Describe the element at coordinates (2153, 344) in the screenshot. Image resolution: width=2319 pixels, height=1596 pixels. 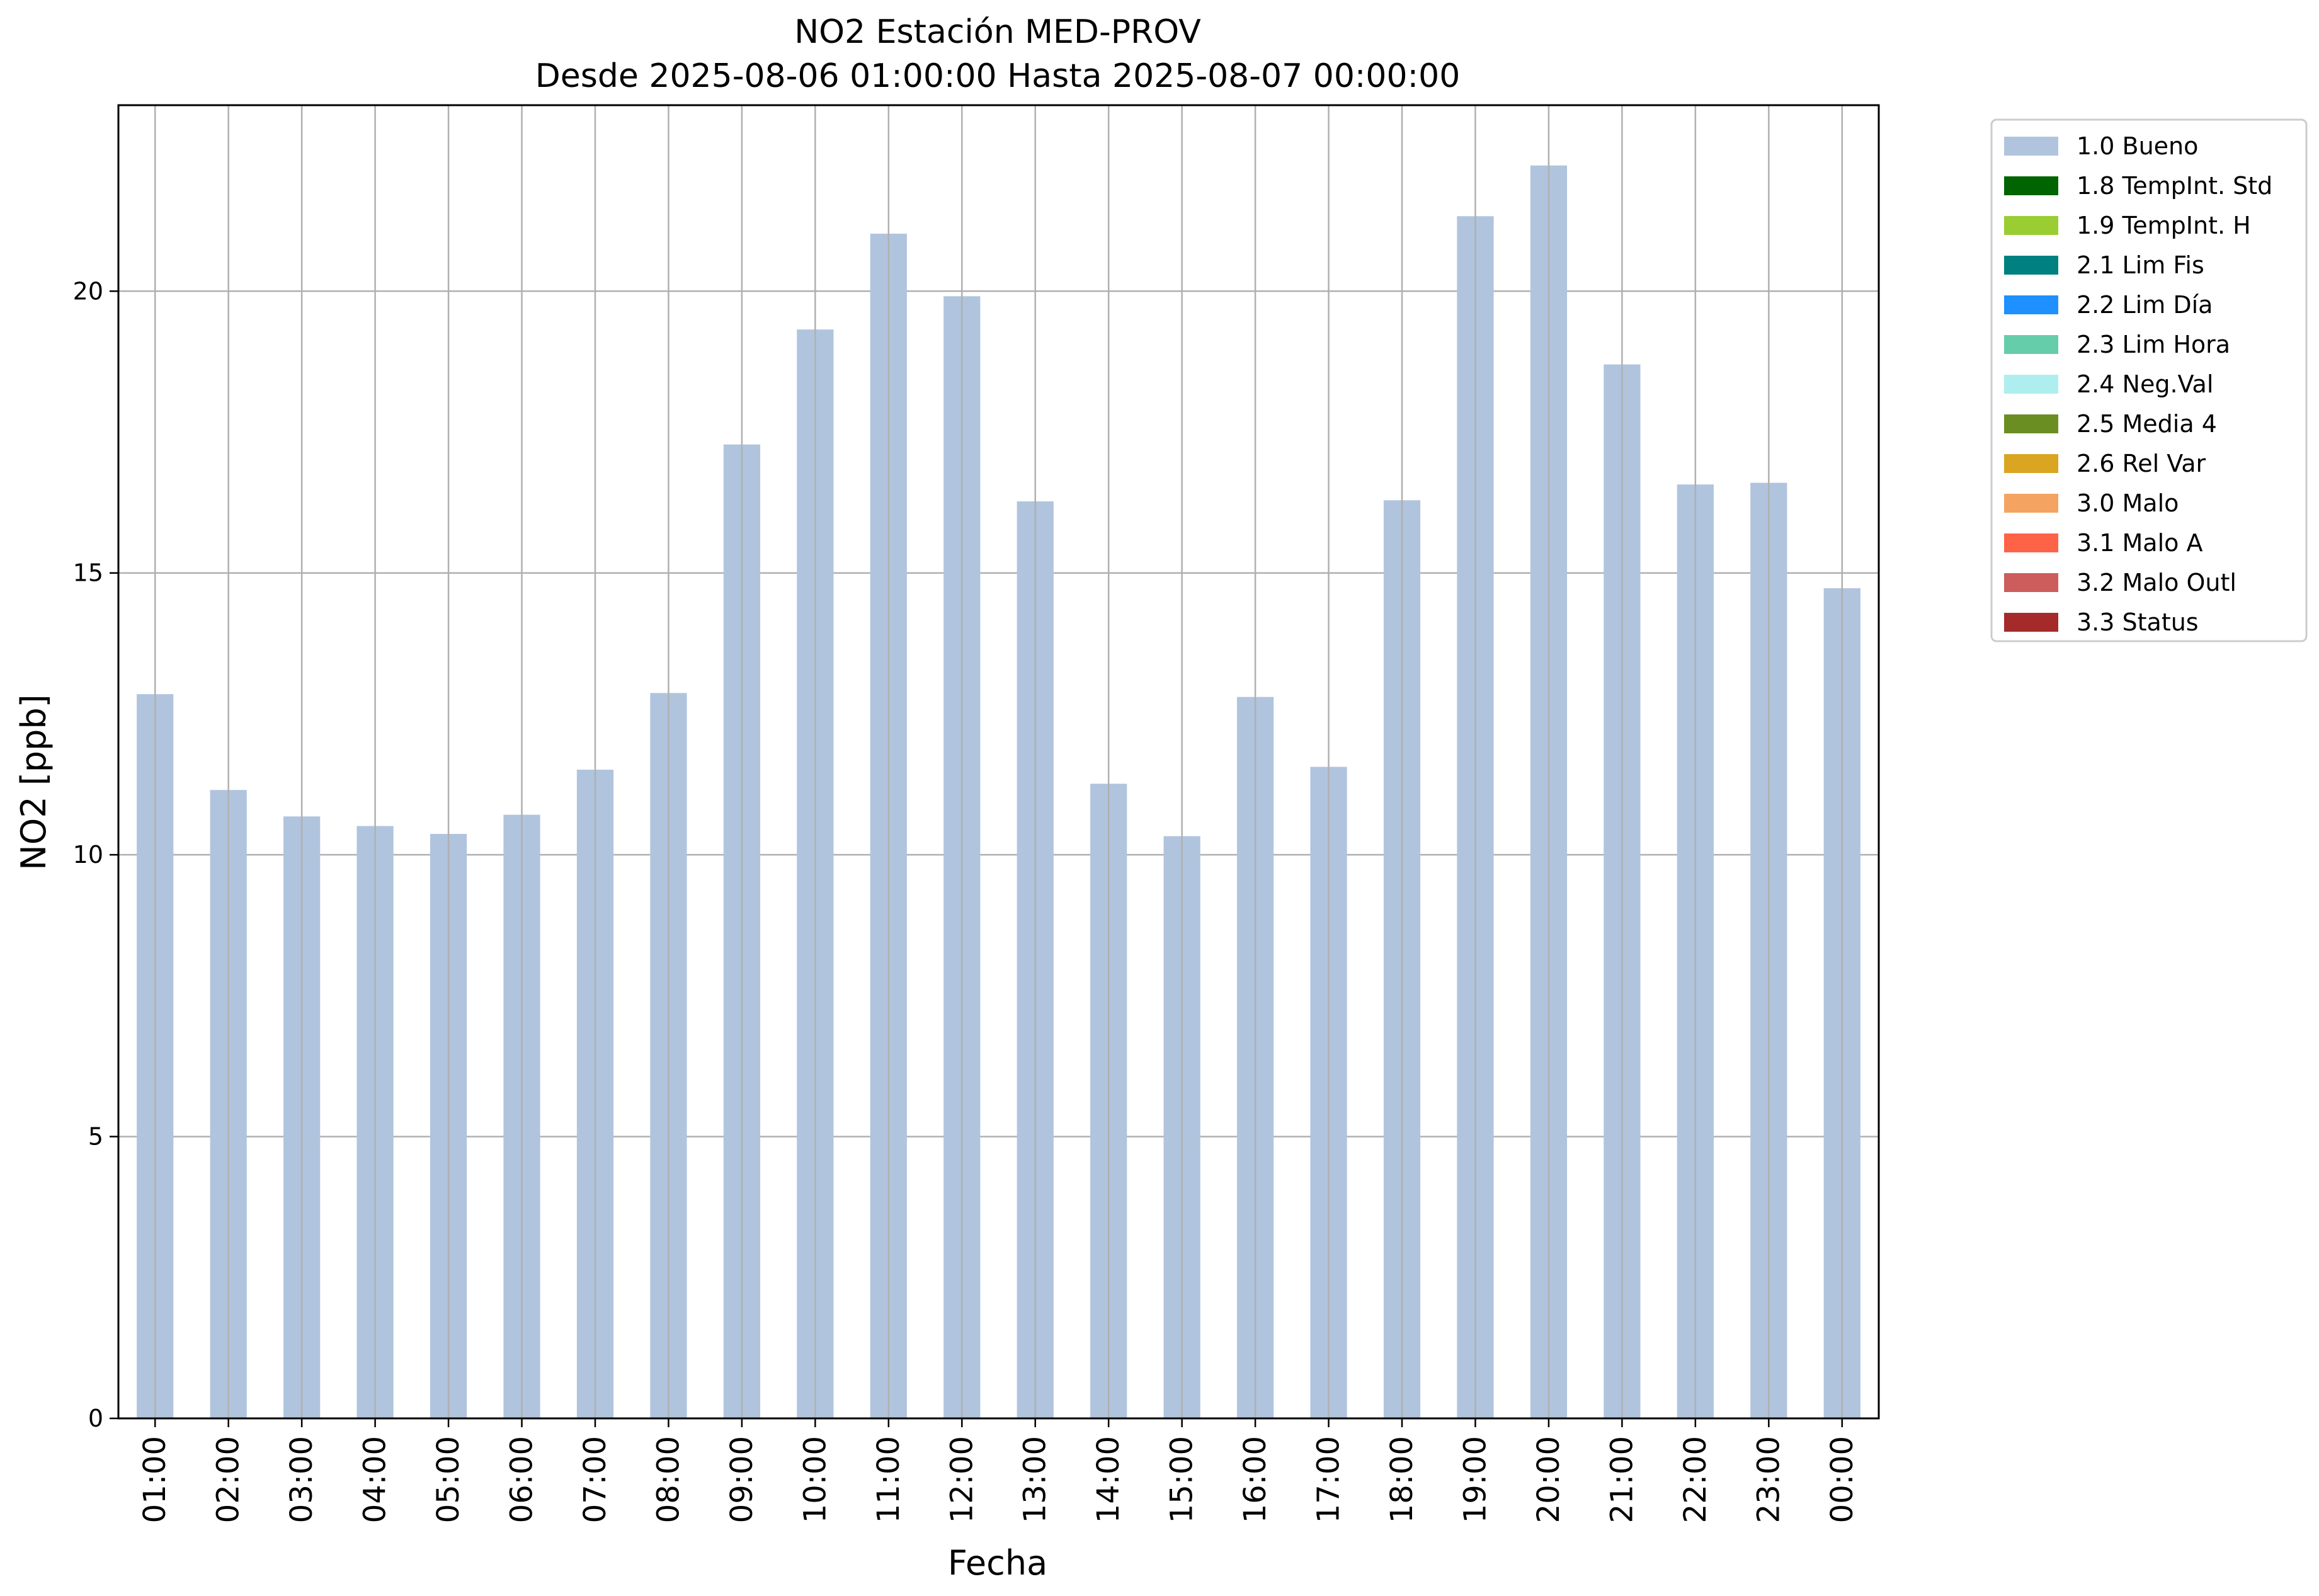
I see `legend-label: 2.3 Lim Hora` at that location.